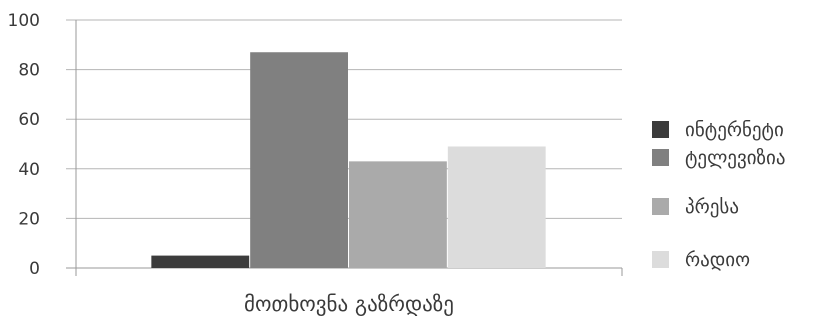  What do you see at coordinates (734, 130) in the screenshot?
I see `legend-label-1: ინტერნეტი` at bounding box center [734, 130].